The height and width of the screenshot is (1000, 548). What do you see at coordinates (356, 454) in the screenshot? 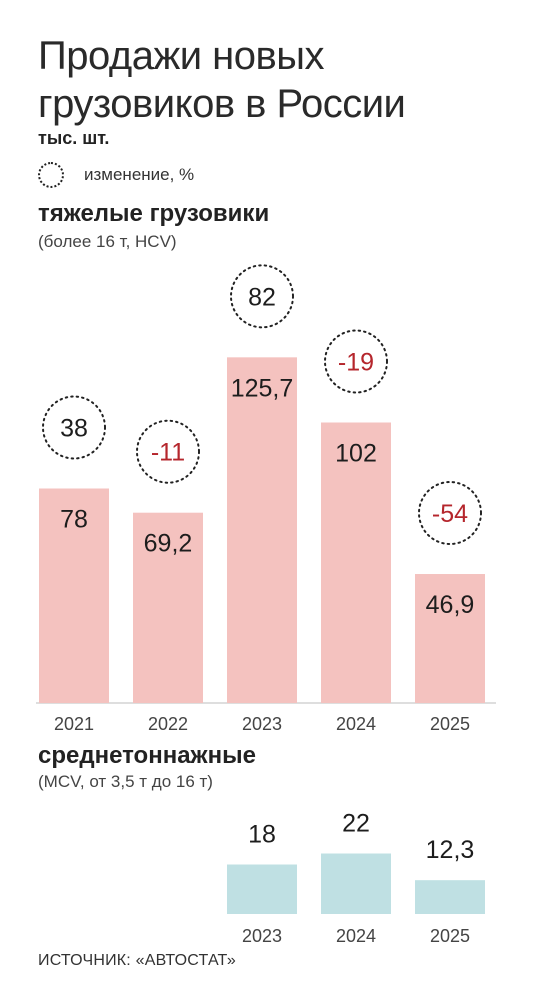
I see `value-label-heavy-2024: 102` at bounding box center [356, 454].